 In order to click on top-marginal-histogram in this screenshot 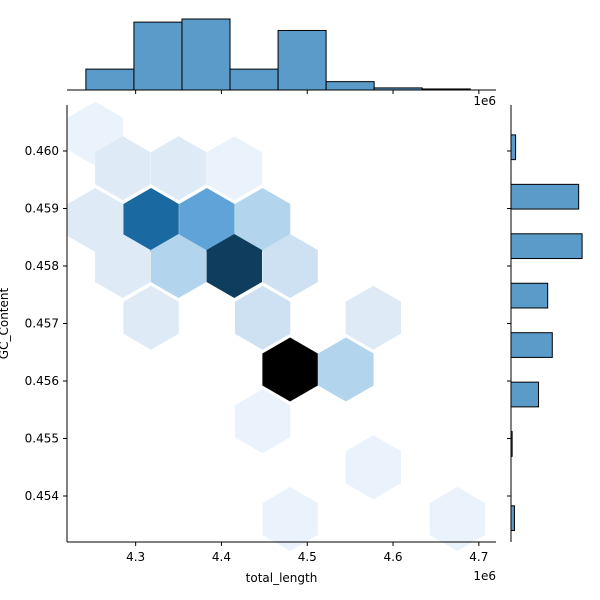, I will do `click(278, 54)`.